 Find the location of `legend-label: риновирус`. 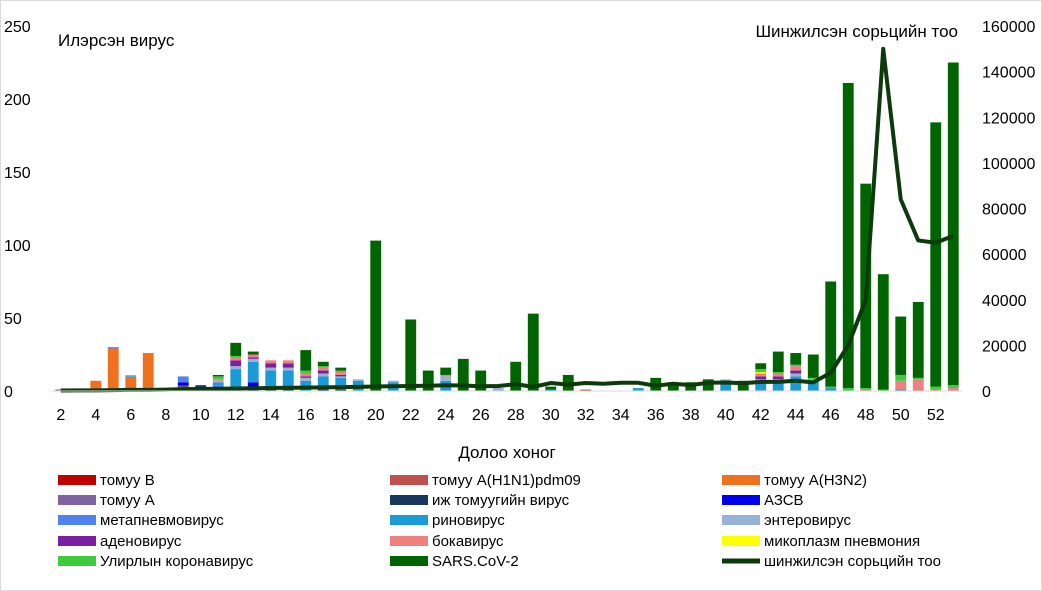

legend-label: риновирус is located at coordinates (468, 520).